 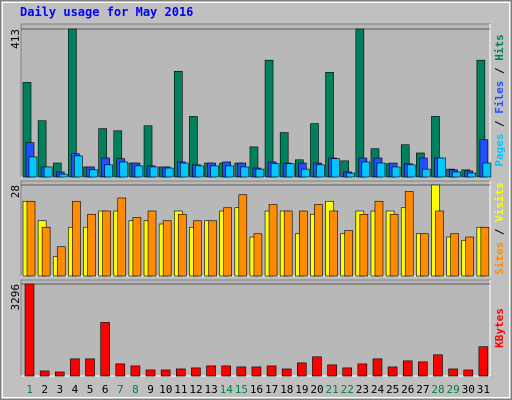 I want to click on x-tick-label: 2, so click(x=44, y=389).